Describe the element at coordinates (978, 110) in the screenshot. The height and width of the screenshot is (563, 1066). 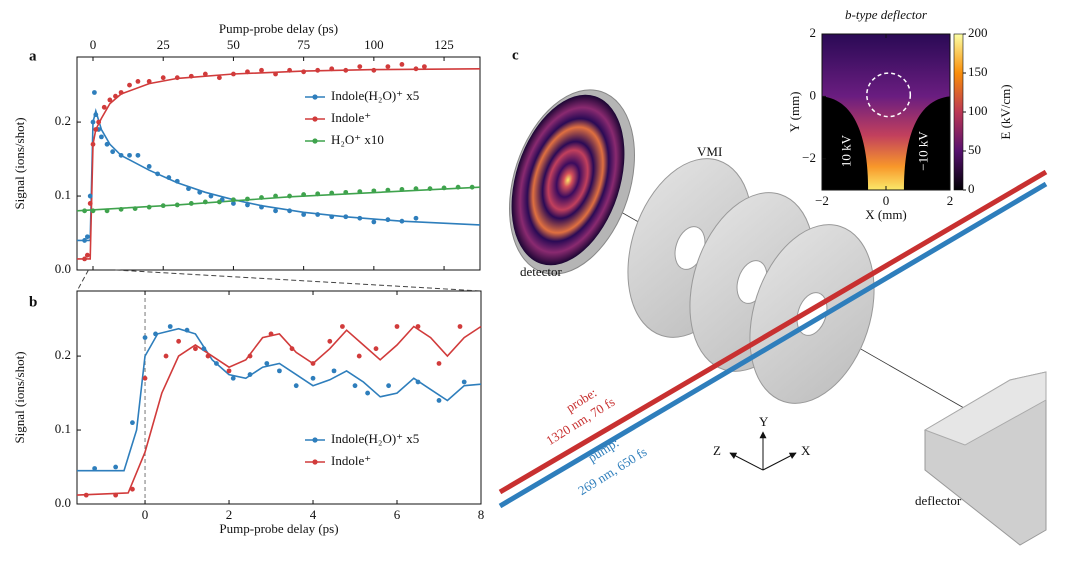
I see `colorbar-tick-label: 100` at that location.